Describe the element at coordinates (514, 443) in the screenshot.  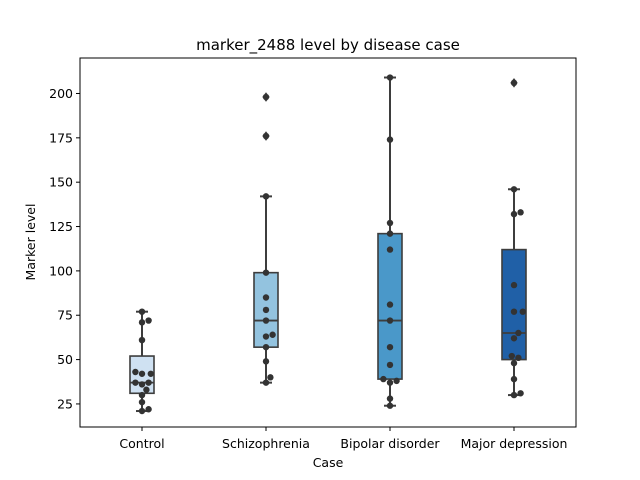
I see `x-tick-label: Major depression` at that location.